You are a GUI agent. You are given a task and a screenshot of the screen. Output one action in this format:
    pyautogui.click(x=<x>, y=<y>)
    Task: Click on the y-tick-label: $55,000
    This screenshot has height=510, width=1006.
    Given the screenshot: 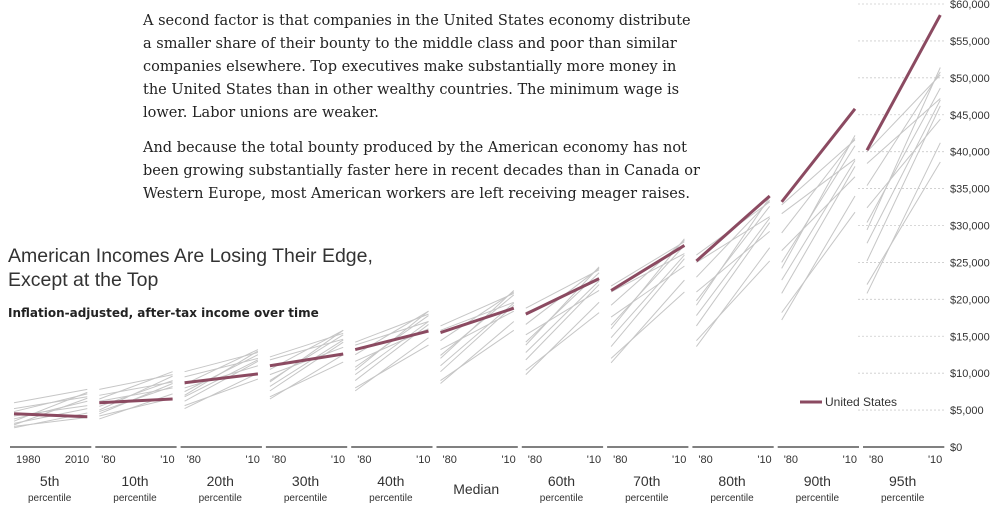 What is the action you would take?
    pyautogui.click(x=970, y=42)
    